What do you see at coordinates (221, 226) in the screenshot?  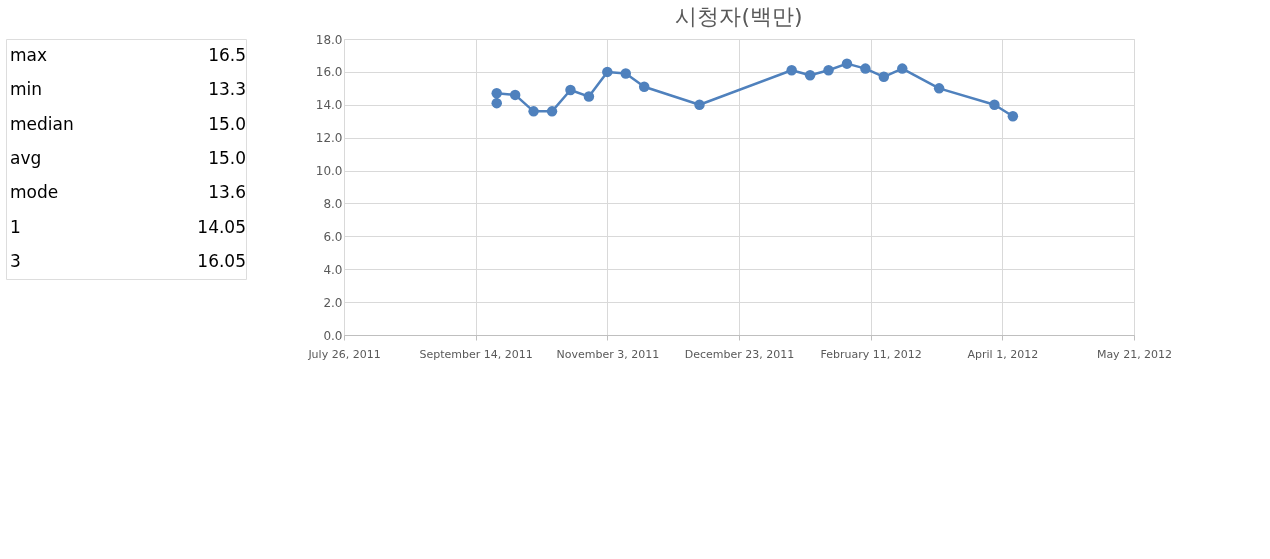 I see `text: 14.05` at bounding box center [221, 226].